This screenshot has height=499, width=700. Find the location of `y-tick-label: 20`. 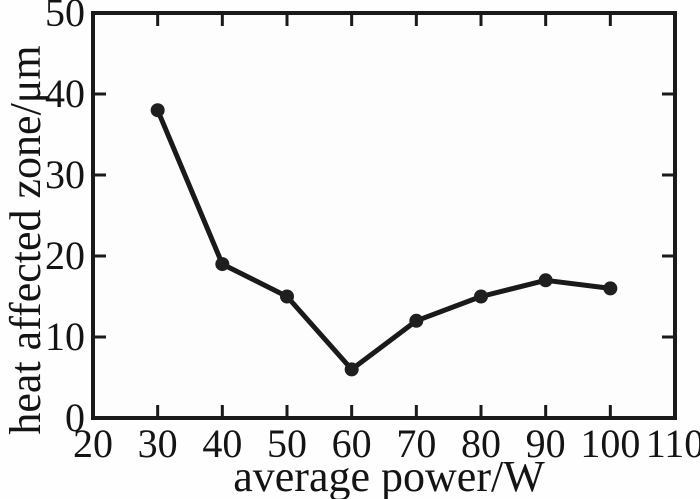

y-tick-label: 20 is located at coordinates (65, 255).